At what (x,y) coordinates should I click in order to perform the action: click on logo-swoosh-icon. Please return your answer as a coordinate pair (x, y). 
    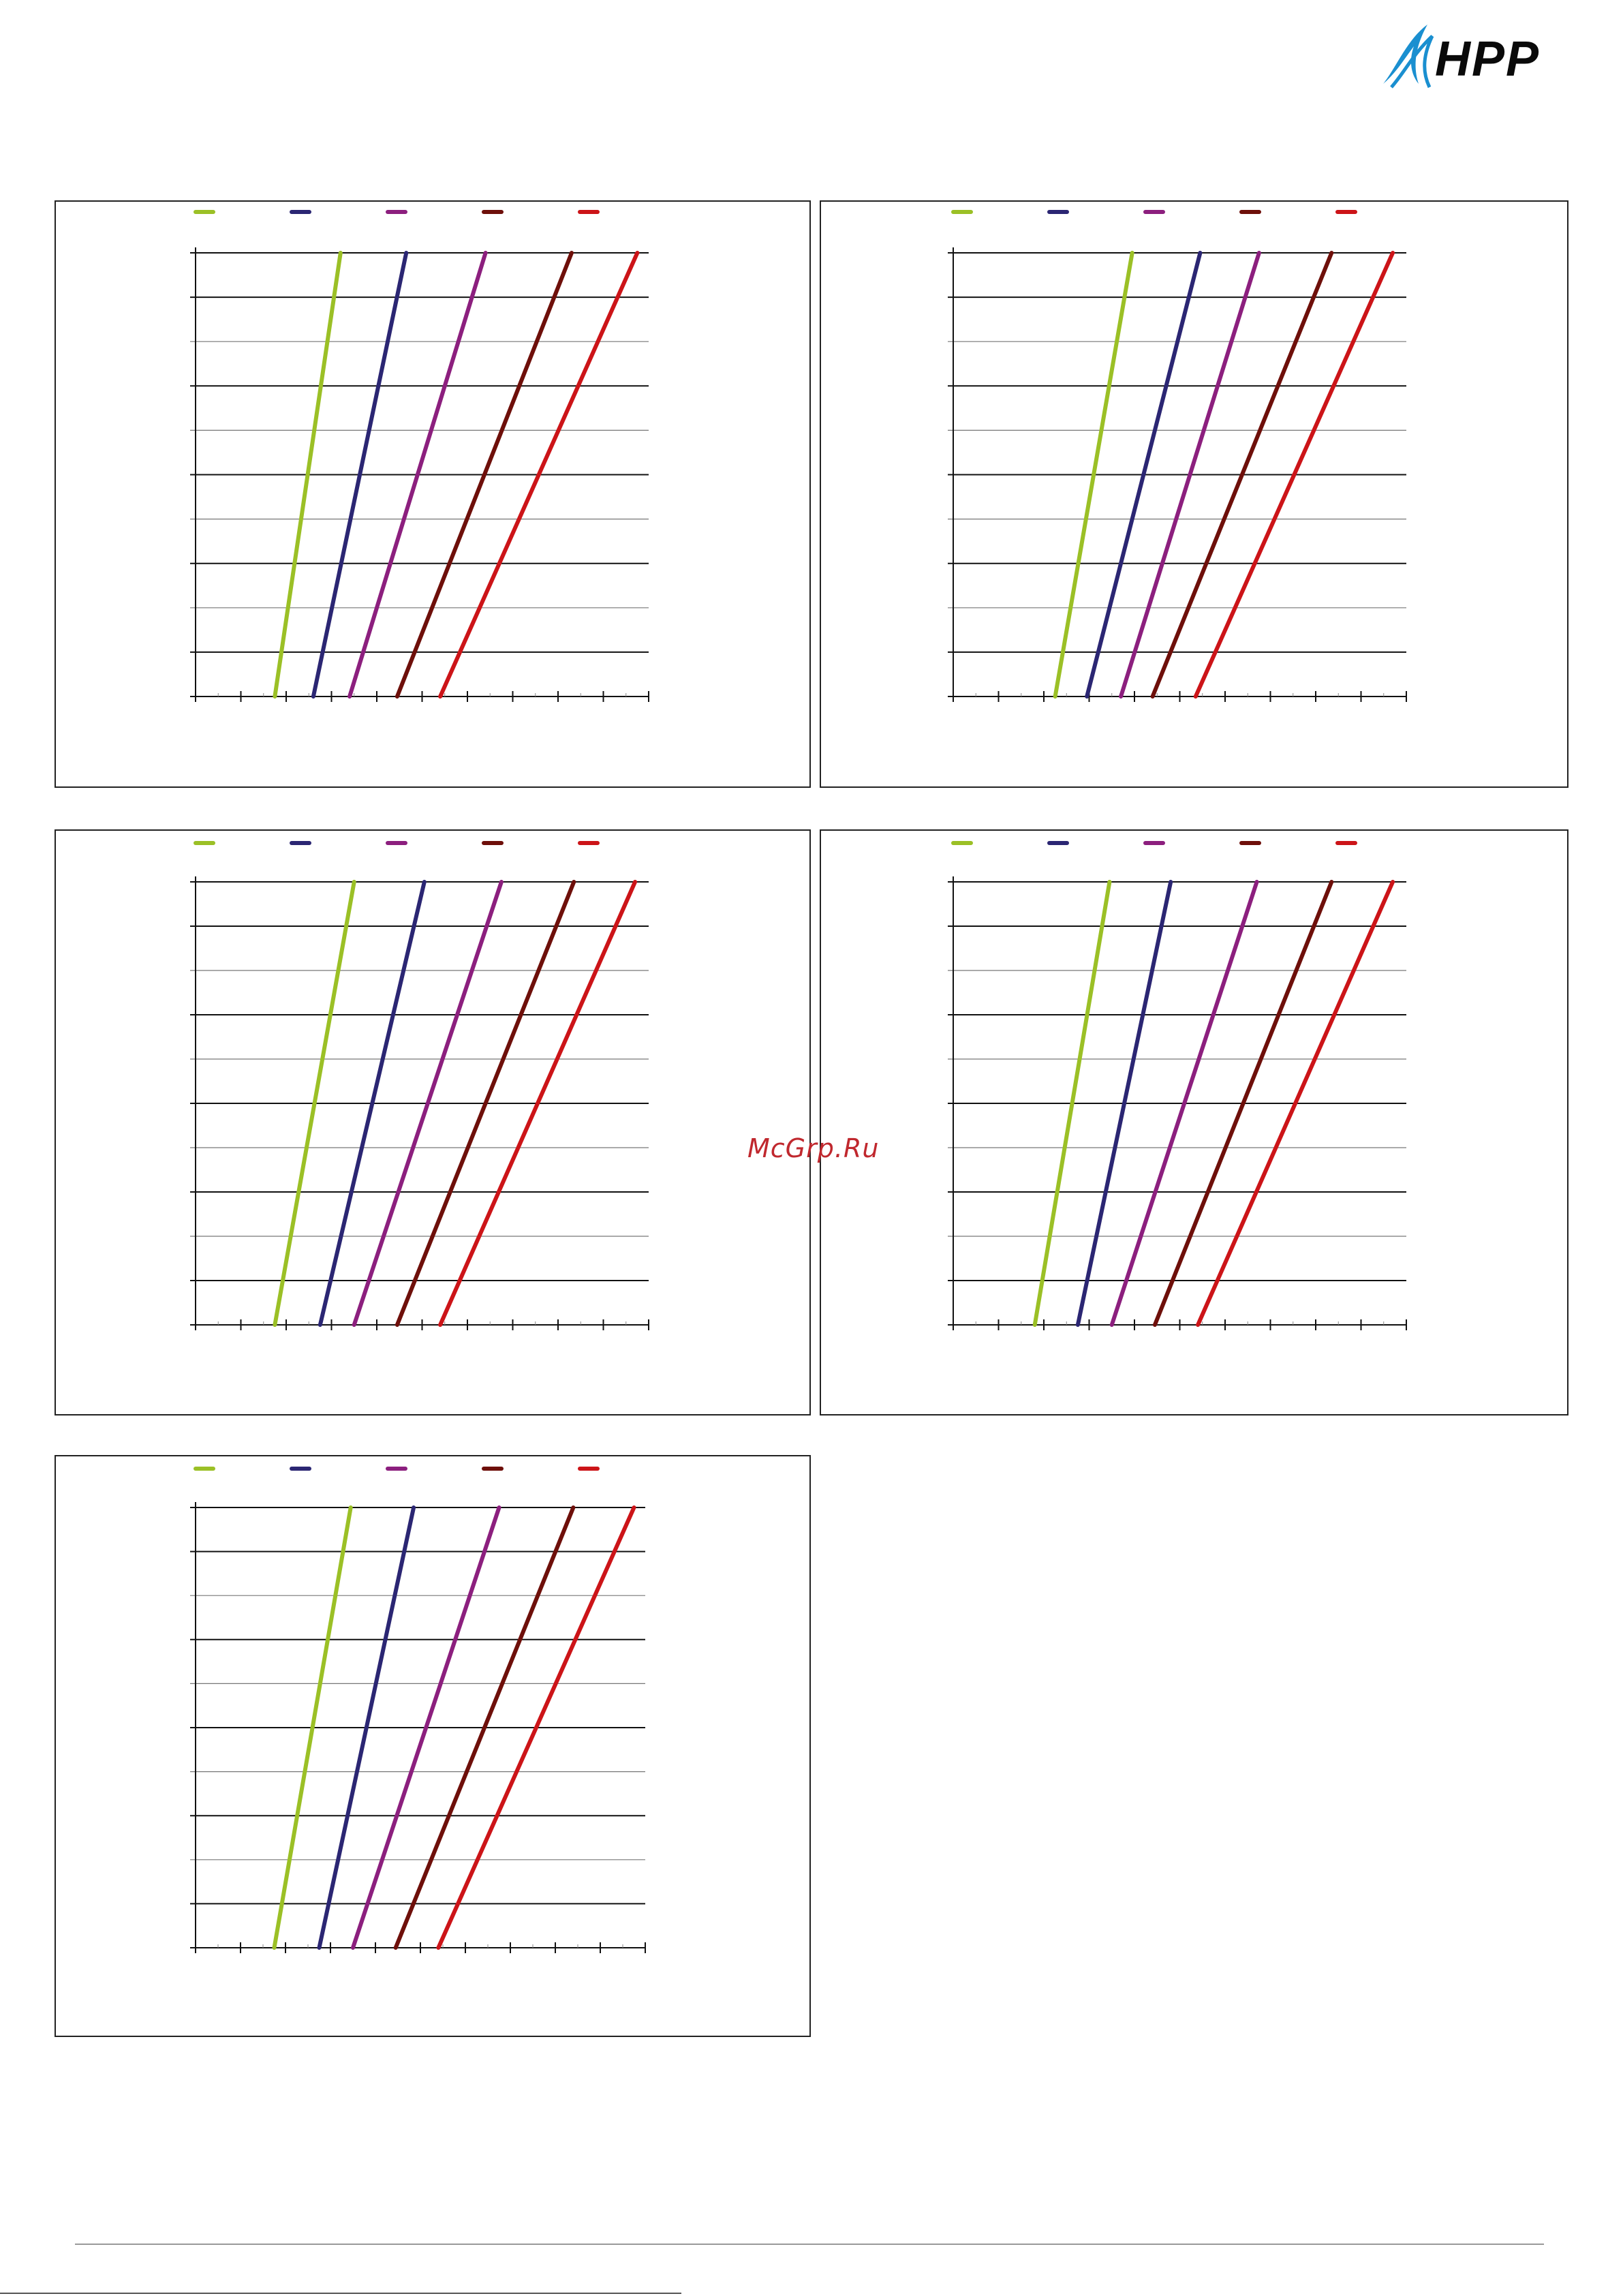
    Looking at the image, I should click on (1408, 57).